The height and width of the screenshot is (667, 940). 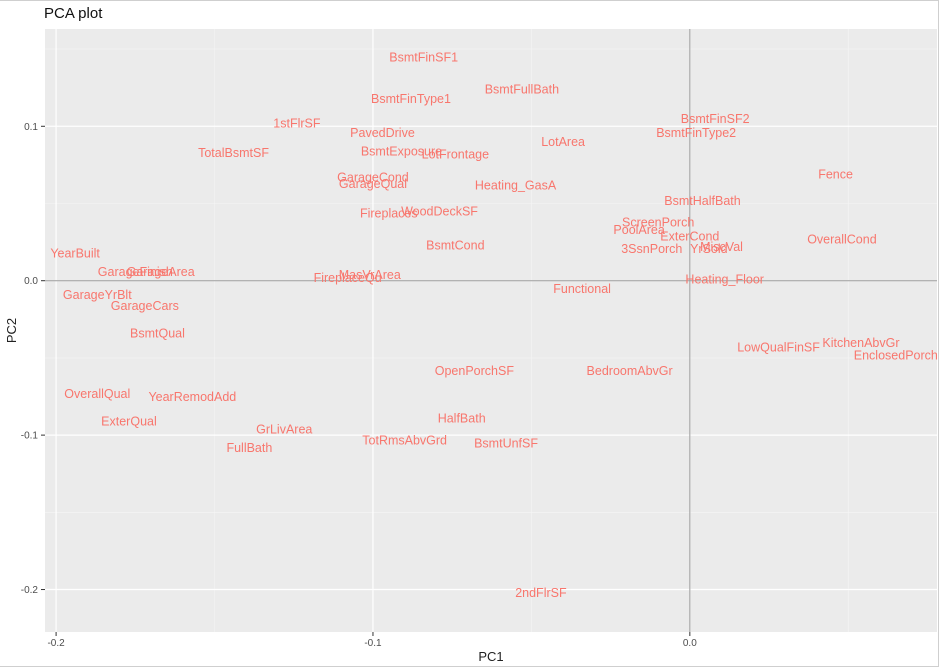 What do you see at coordinates (31, 127) in the screenshot?
I see `y-tick-label: 0.1` at bounding box center [31, 127].